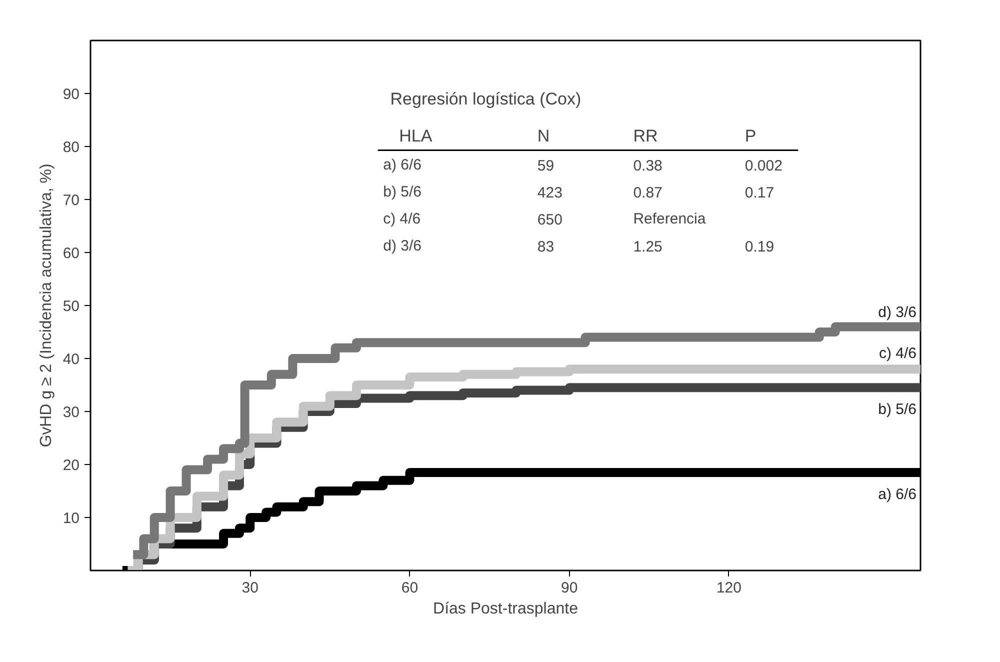 This screenshot has width=1000, height=662. Describe the element at coordinates (409, 588) in the screenshot. I see `x-tick-label: 60` at that location.